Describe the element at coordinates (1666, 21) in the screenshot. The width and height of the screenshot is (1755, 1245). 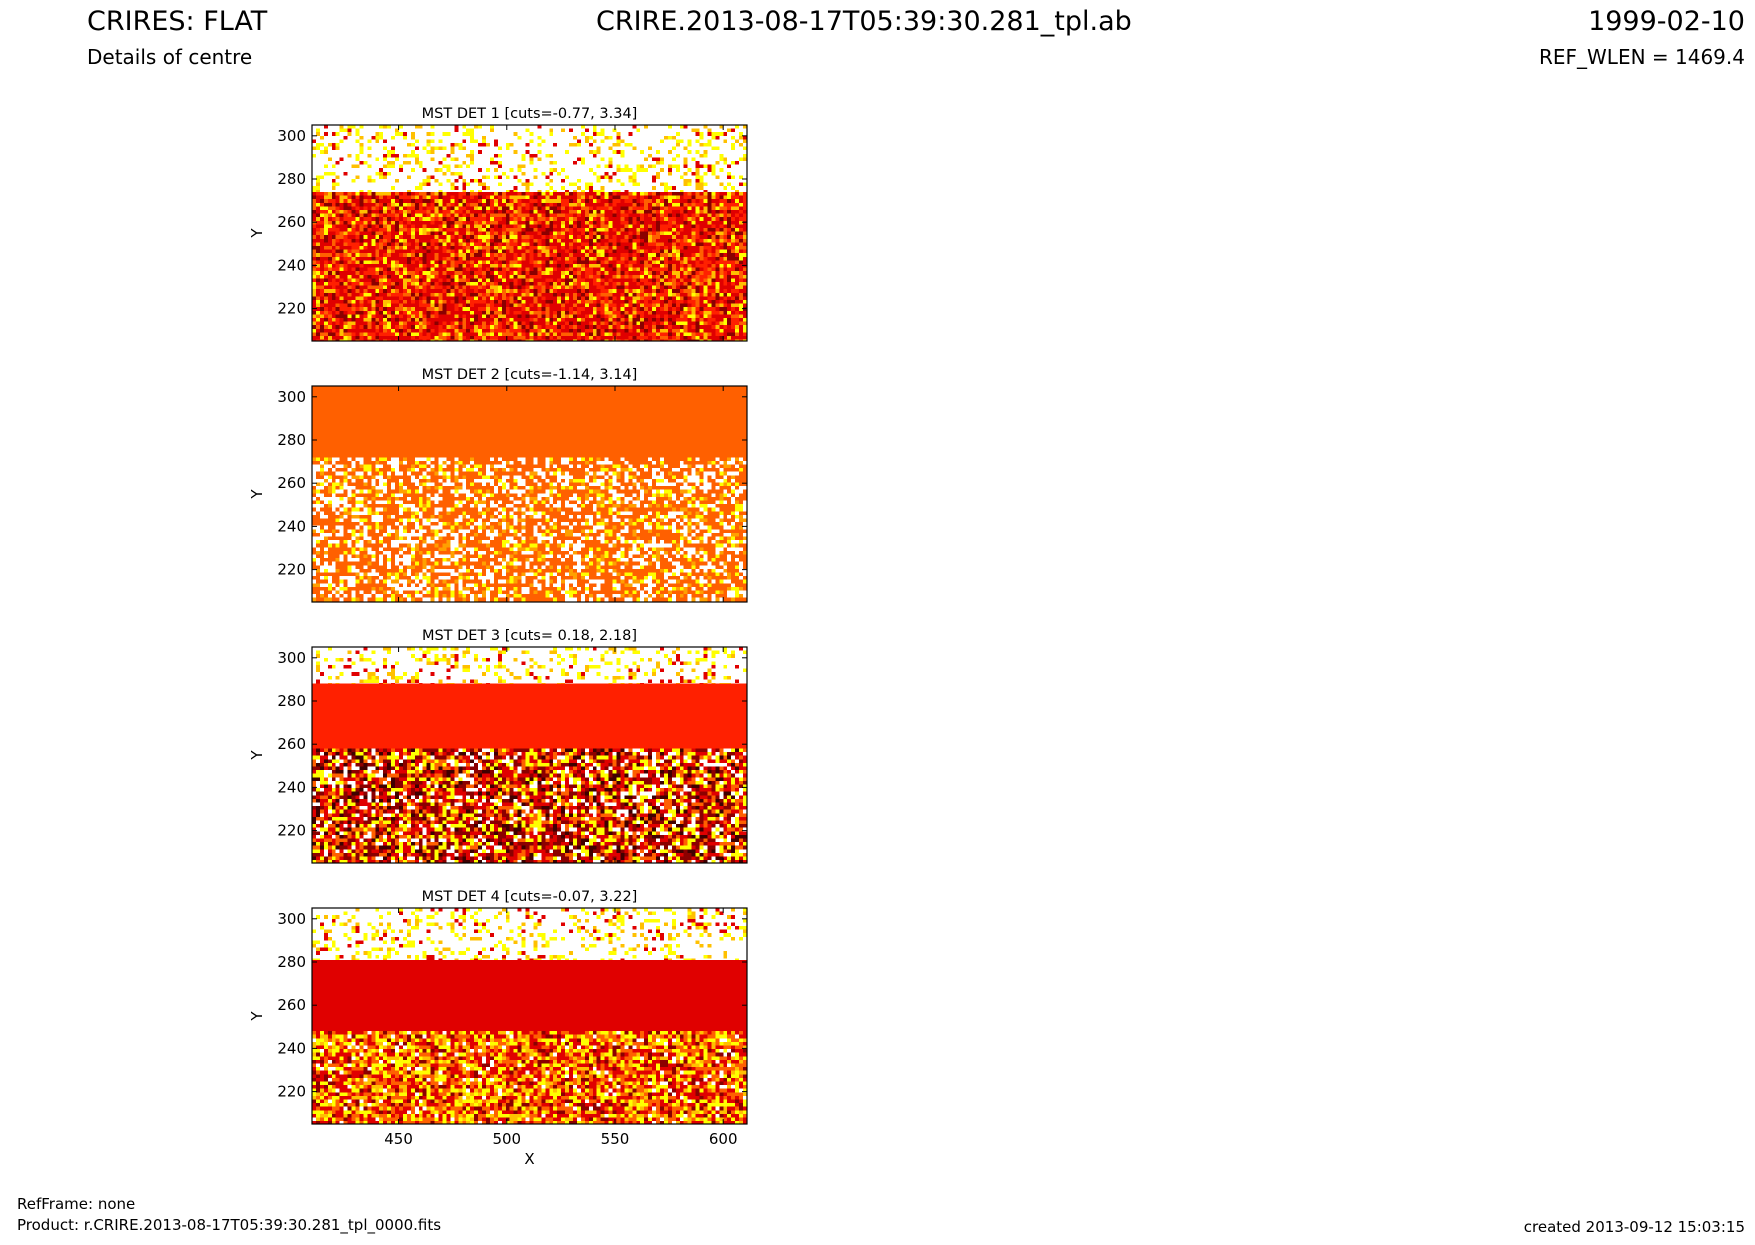
I see `header-right-title: 1999-02-10` at that location.